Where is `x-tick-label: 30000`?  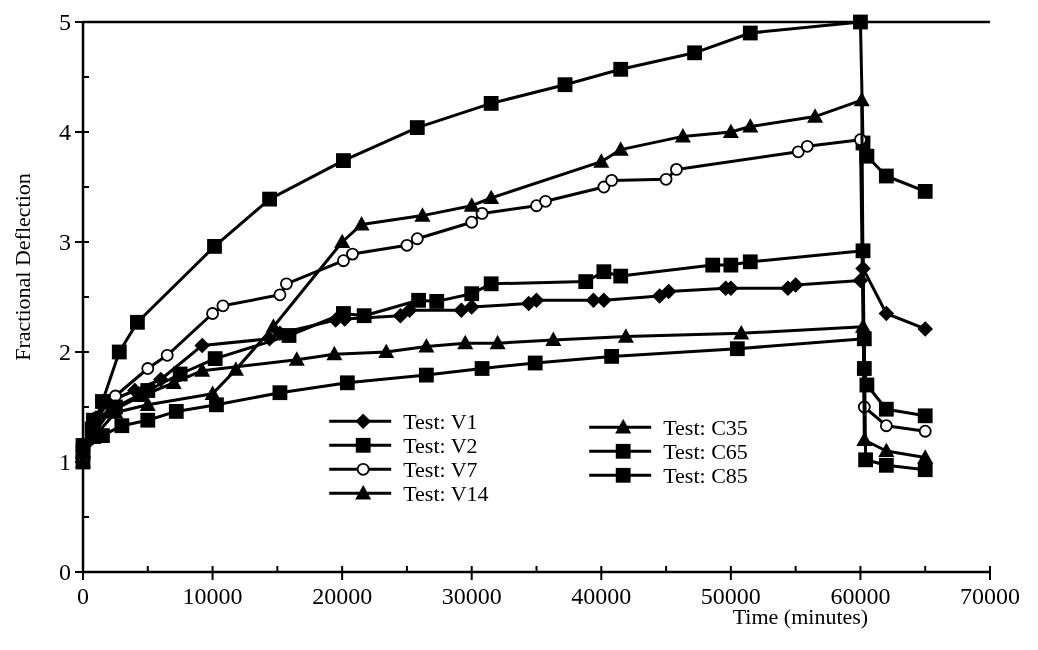
x-tick-label: 30000 is located at coordinates (471, 596).